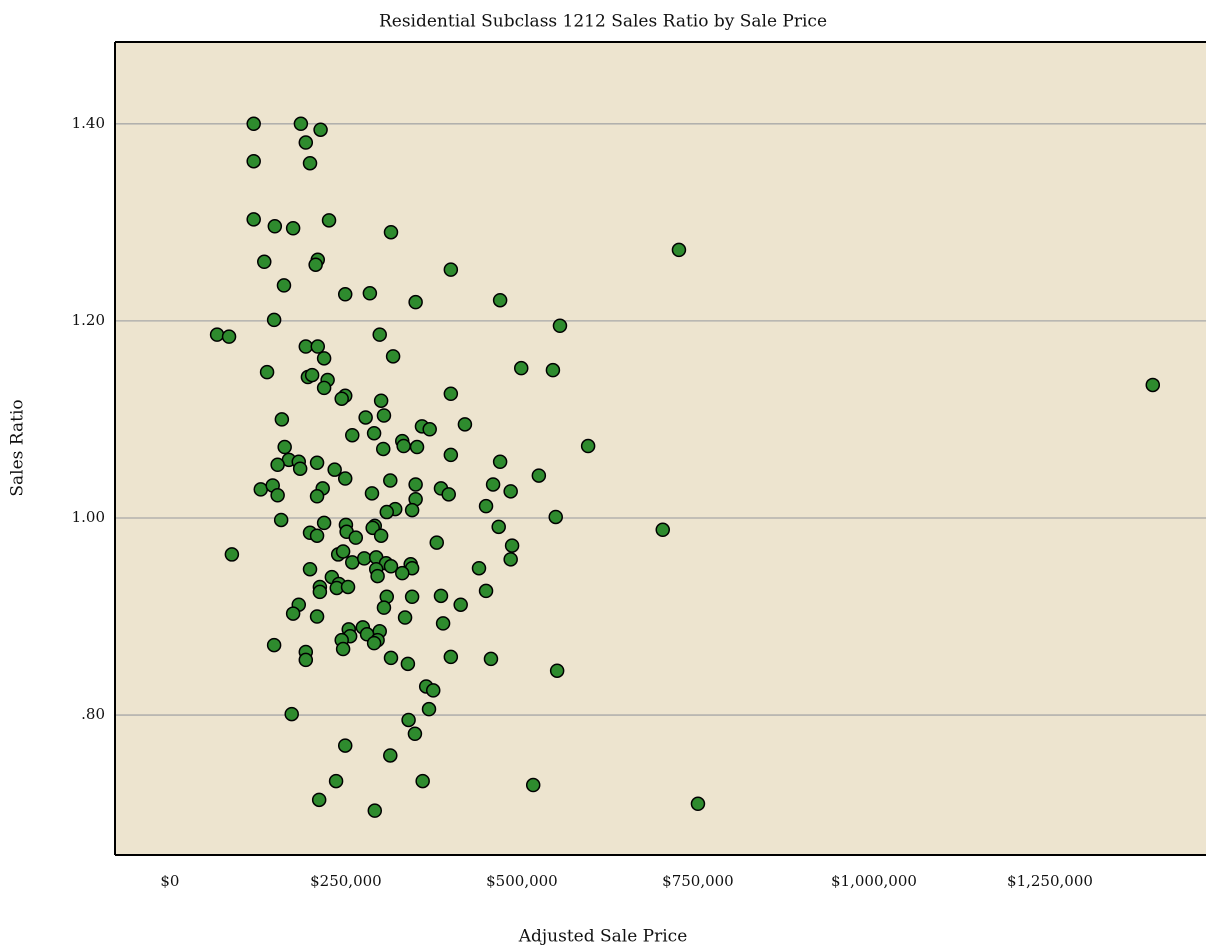 The height and width of the screenshot is (952, 1206). Describe the element at coordinates (698, 881) in the screenshot. I see `x-tick-label: $750,000` at that location.